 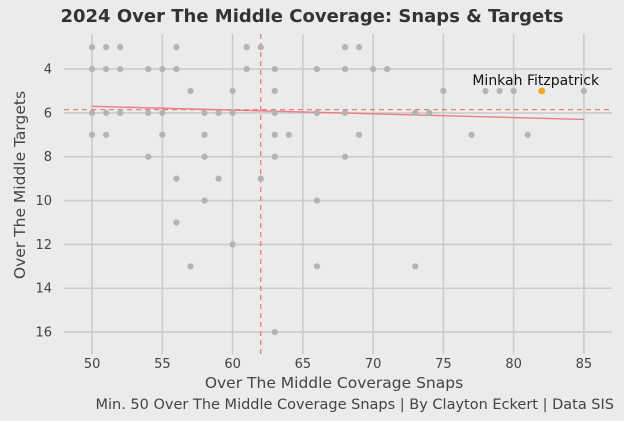 I want to click on x-tick-label: 60, so click(x=232, y=364).